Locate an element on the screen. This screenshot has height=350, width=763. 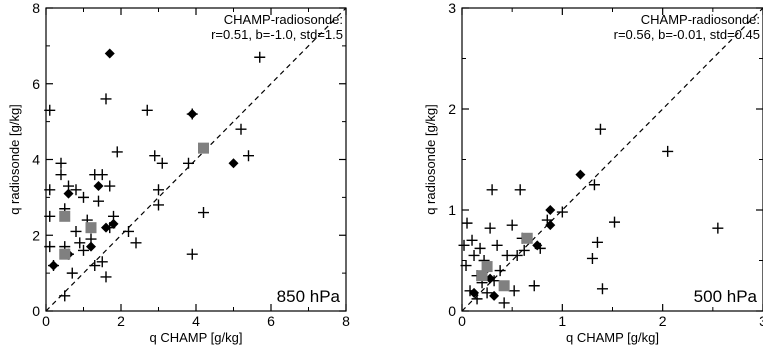
x-tick-label: 1 is located at coordinates (562, 321).